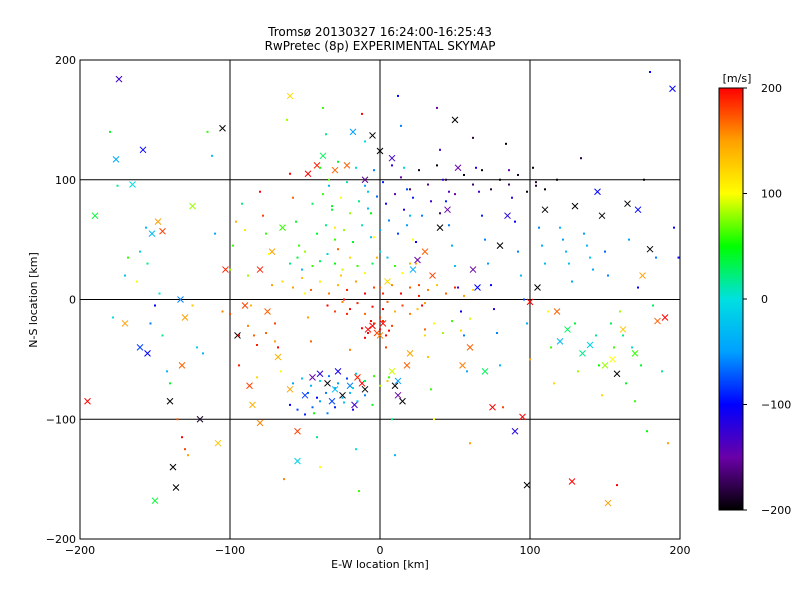 This screenshot has width=800, height=600. Describe the element at coordinates (754, 299) in the screenshot. I see `colorbar: 200 100 0 −100 −200` at that location.